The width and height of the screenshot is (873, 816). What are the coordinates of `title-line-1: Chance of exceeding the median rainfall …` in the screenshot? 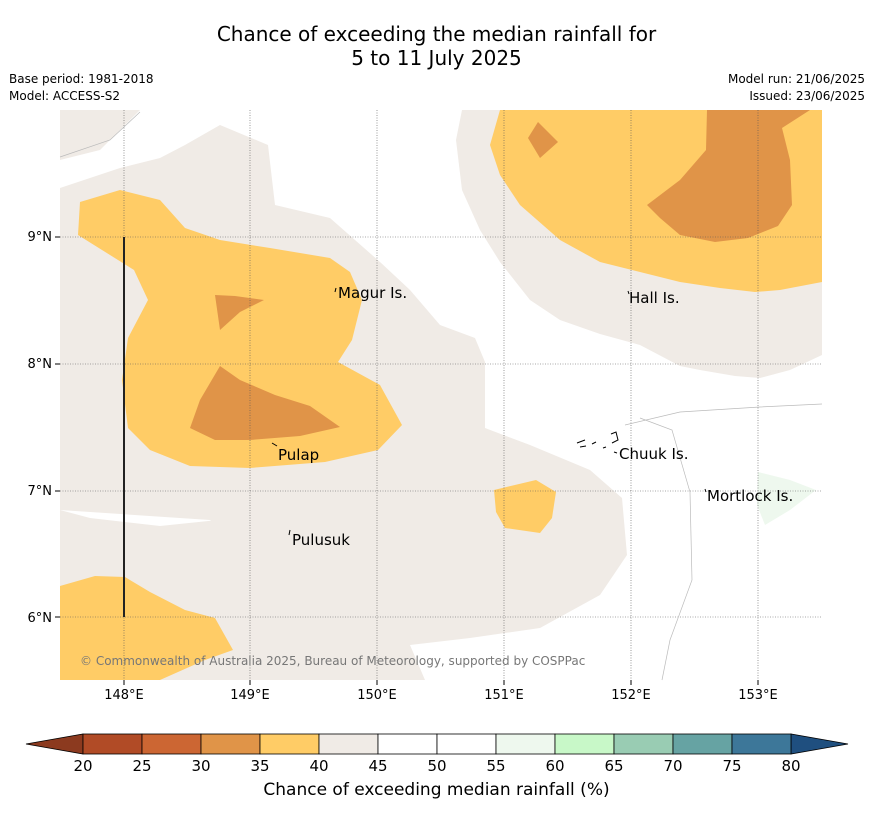 It's located at (436, 34).